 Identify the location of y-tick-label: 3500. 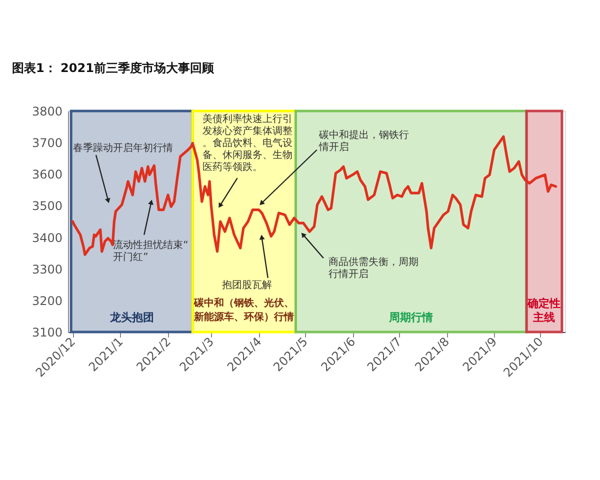
(47, 206).